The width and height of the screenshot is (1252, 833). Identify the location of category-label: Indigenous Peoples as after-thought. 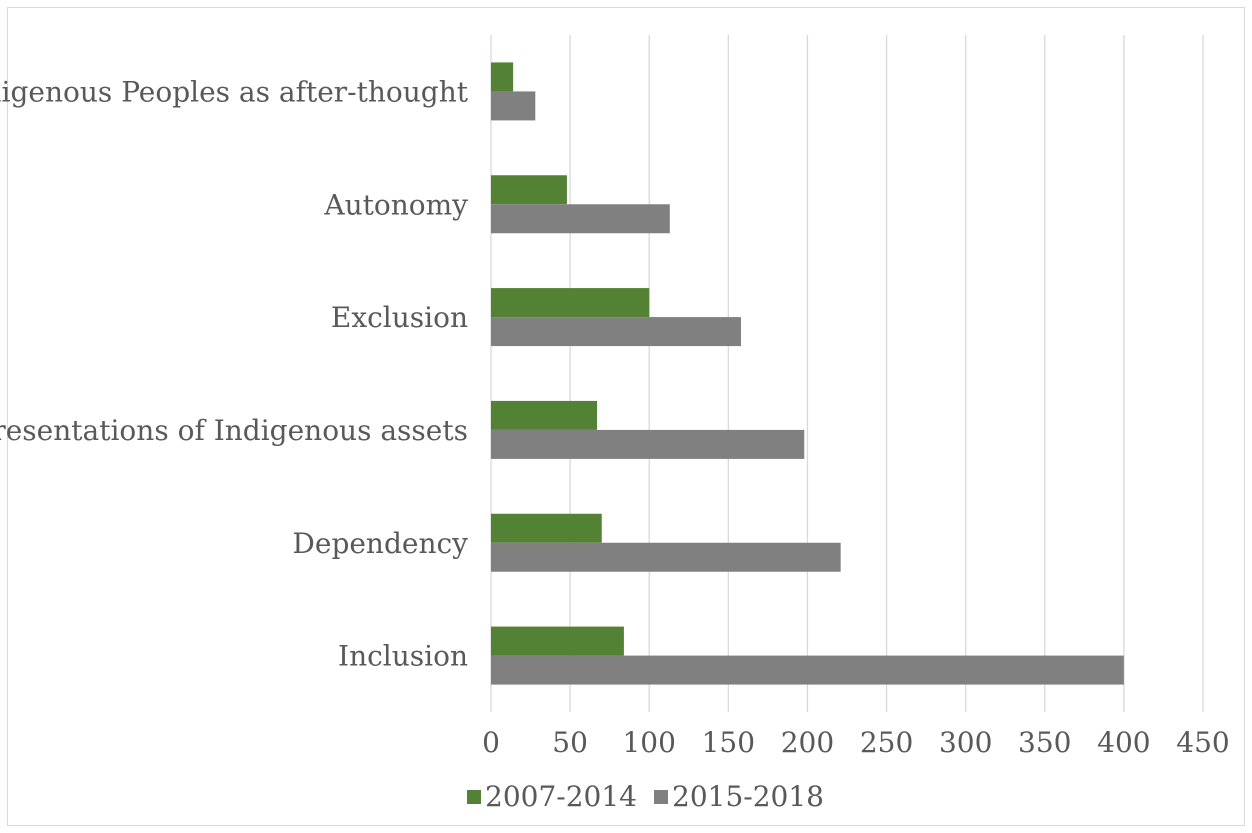
(234, 91).